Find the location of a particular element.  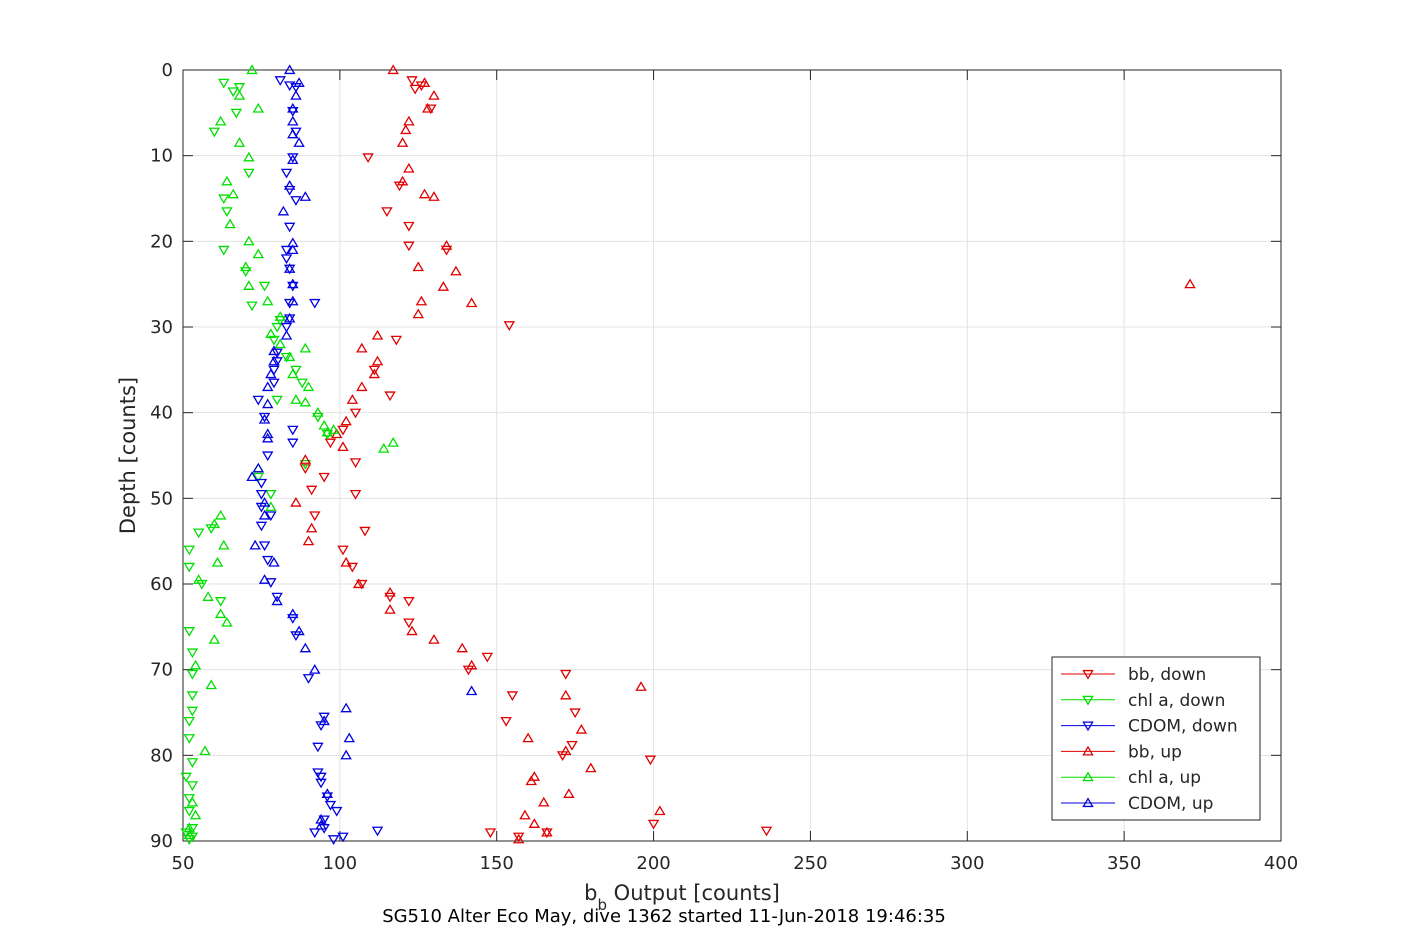

legend-box is located at coordinates (1156, 738).